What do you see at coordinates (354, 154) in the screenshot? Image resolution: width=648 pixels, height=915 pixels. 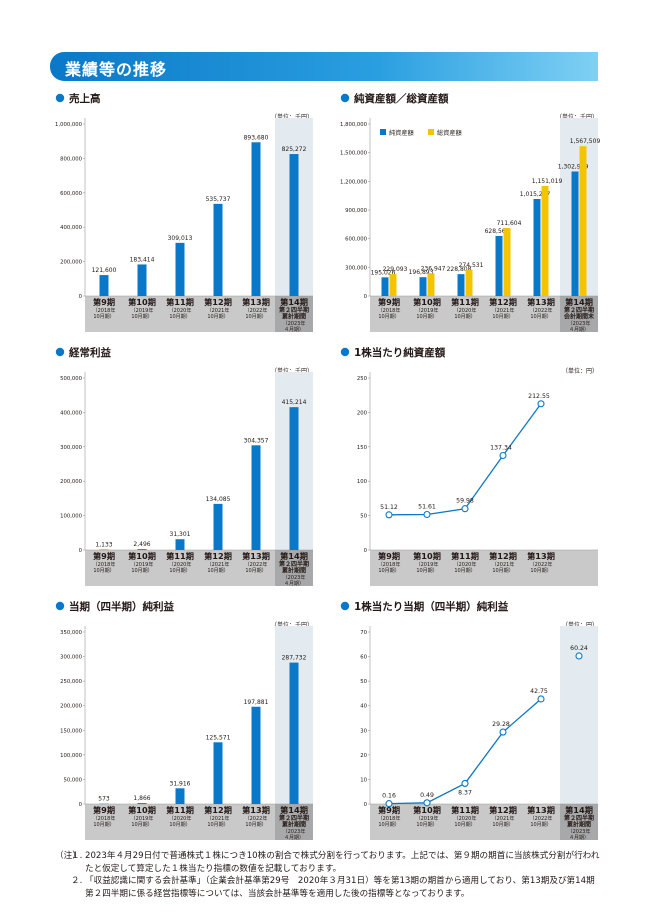 I see `y-tick-label: 1,500,000` at bounding box center [354, 154].